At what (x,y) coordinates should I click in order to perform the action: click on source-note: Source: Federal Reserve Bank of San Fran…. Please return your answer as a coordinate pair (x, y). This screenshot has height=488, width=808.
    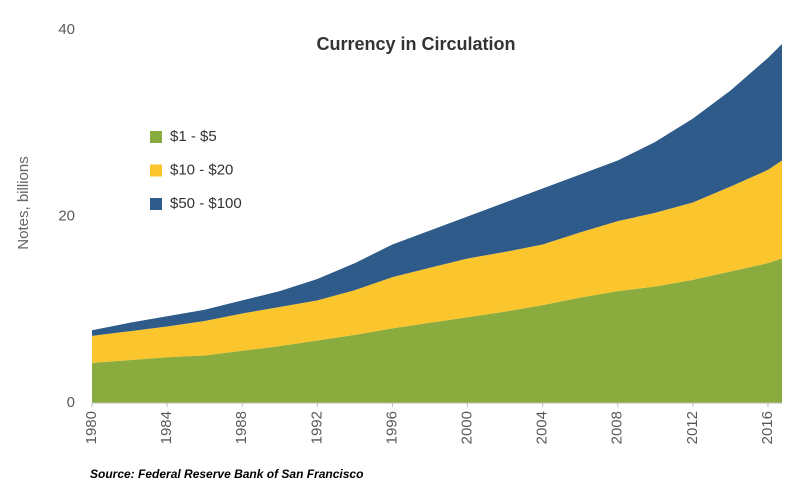
    Looking at the image, I should click on (226, 474).